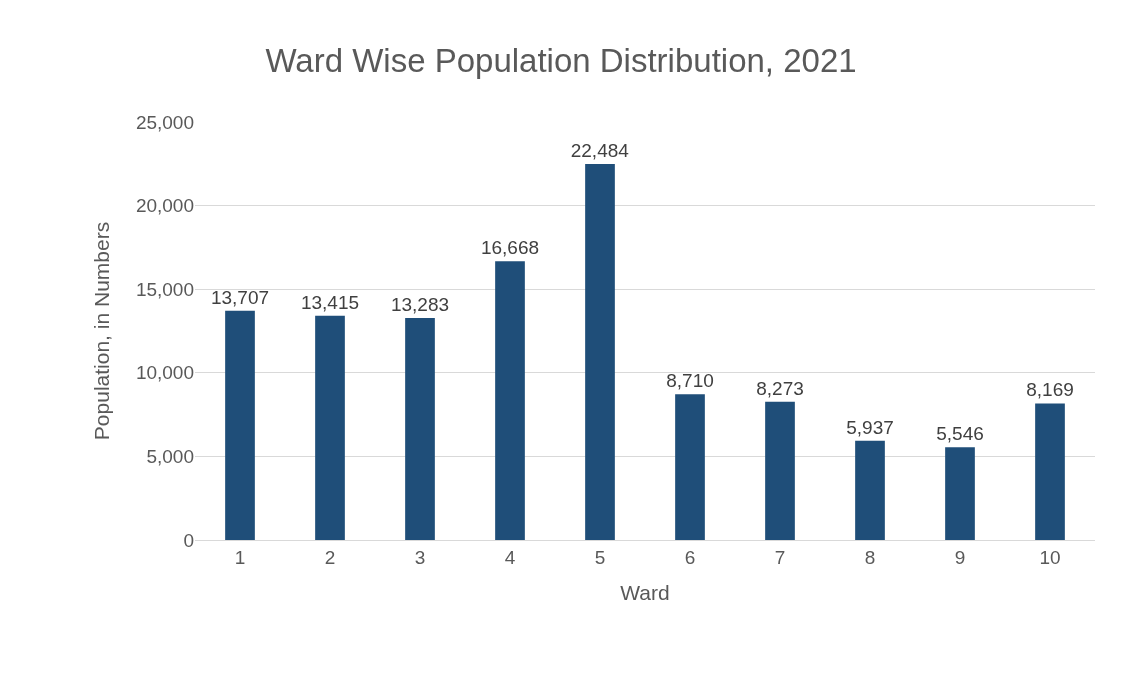  Describe the element at coordinates (690, 557) in the screenshot. I see `x-tick-label: 6` at that location.